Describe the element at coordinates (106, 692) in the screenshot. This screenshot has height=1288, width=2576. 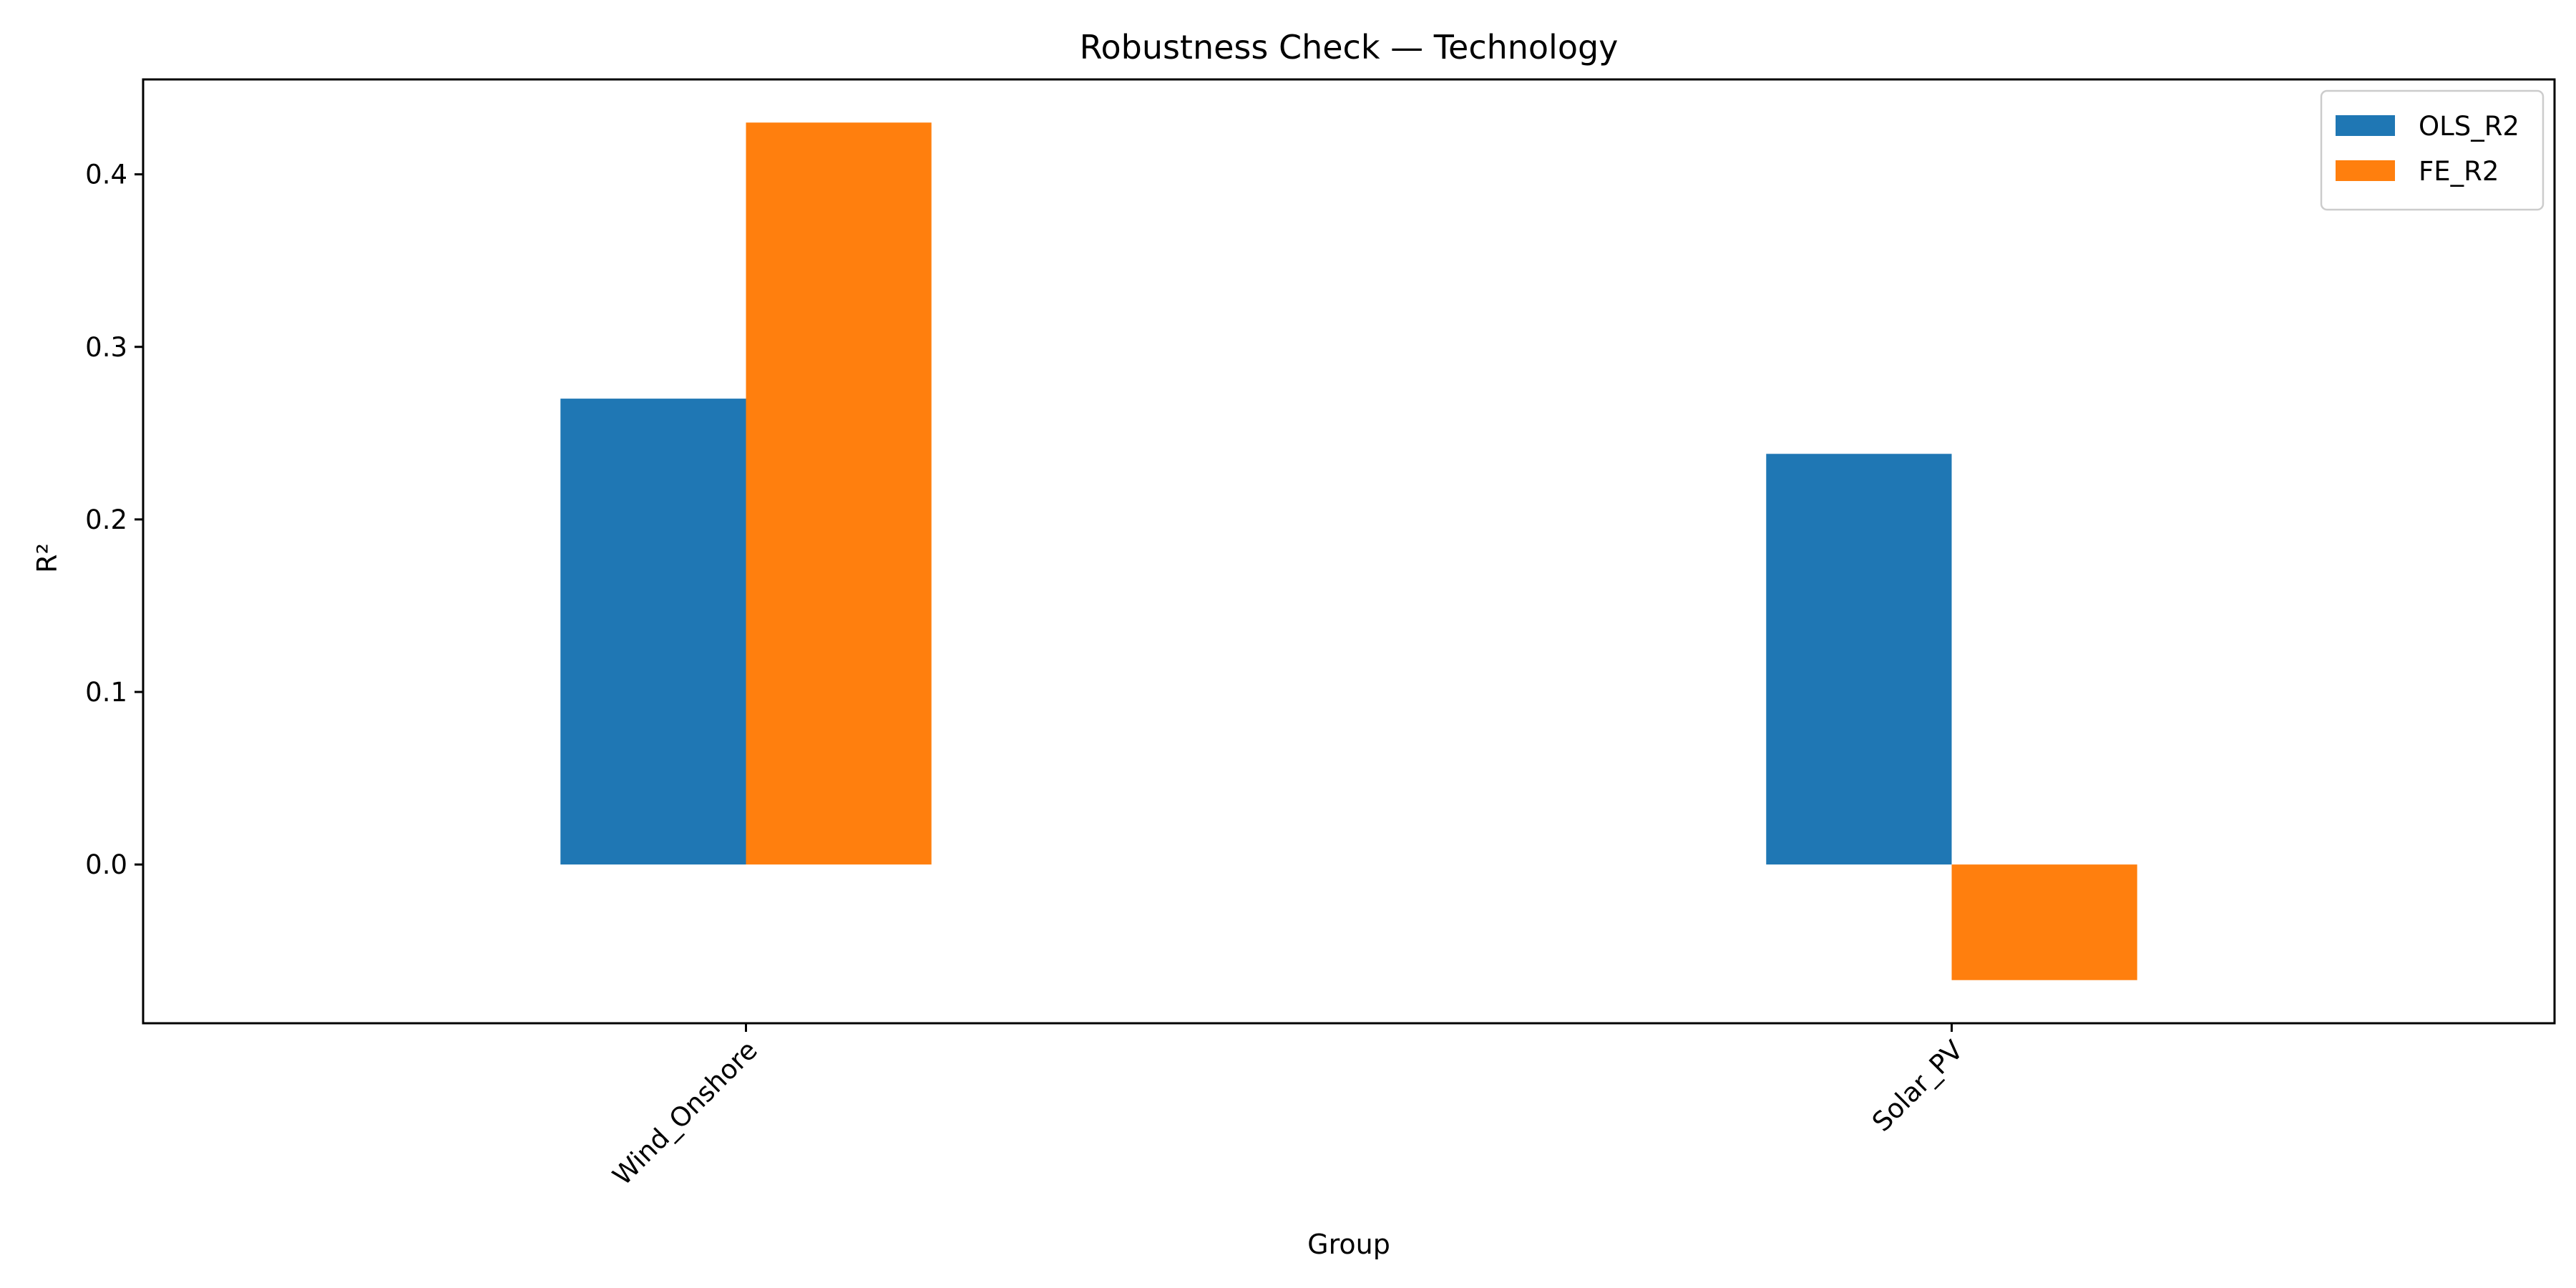
I see `y-tick-label: 0.1` at that location.